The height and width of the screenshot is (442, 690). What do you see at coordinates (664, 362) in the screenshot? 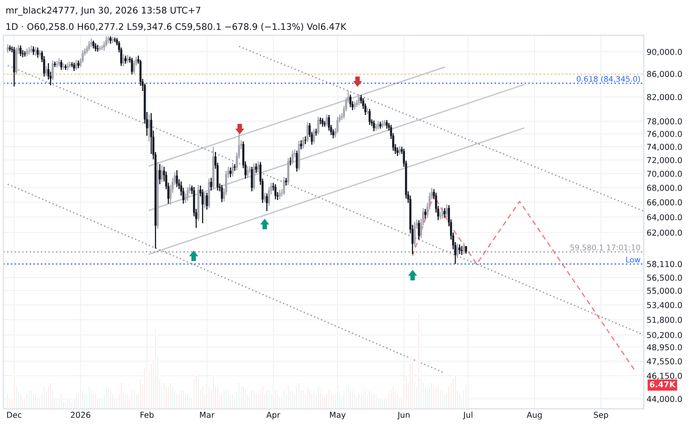
I see `y-tick-label: 47,550.0` at bounding box center [664, 362].